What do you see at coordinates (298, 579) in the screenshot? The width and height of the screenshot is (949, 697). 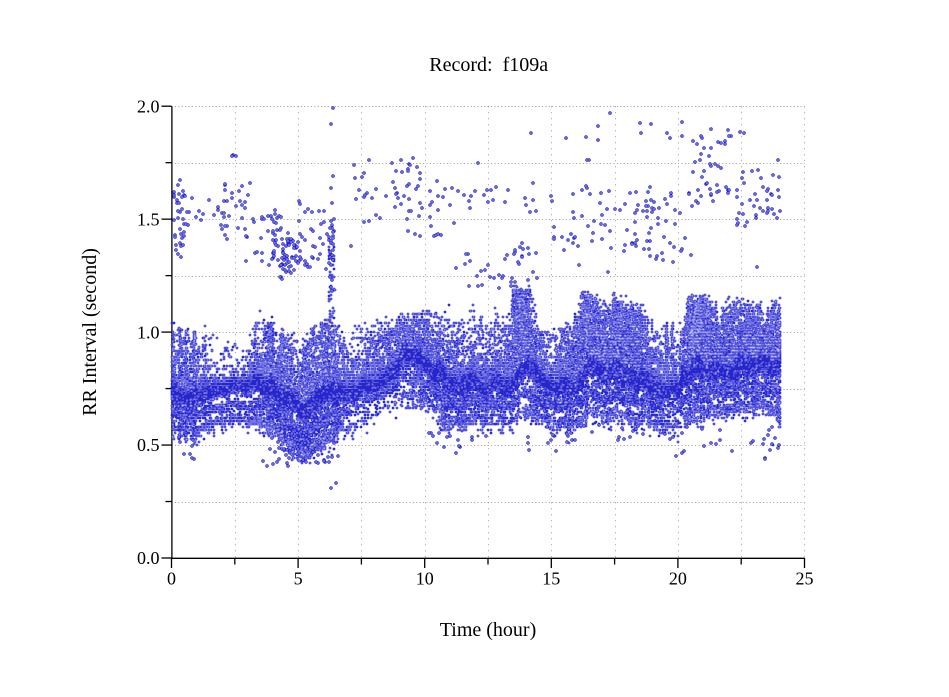 I see `svg-text: 5` at bounding box center [298, 579].